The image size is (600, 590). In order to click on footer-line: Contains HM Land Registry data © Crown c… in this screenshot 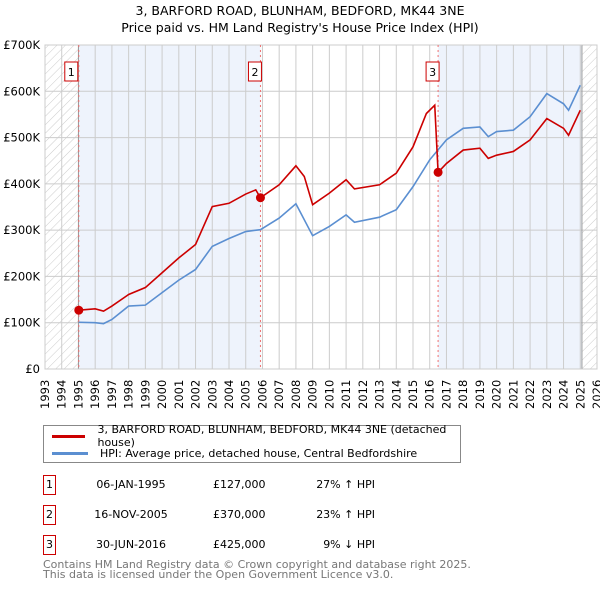, I will do `click(257, 564)`.